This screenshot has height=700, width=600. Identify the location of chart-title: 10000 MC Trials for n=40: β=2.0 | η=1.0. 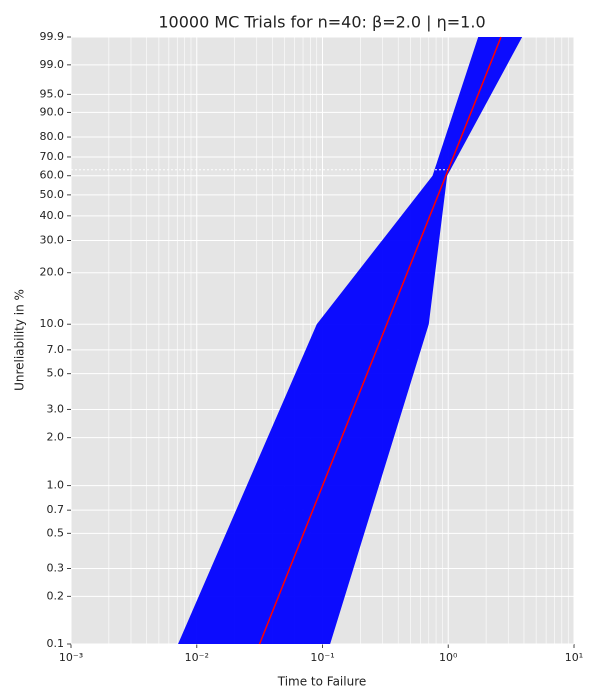
(321, 22).